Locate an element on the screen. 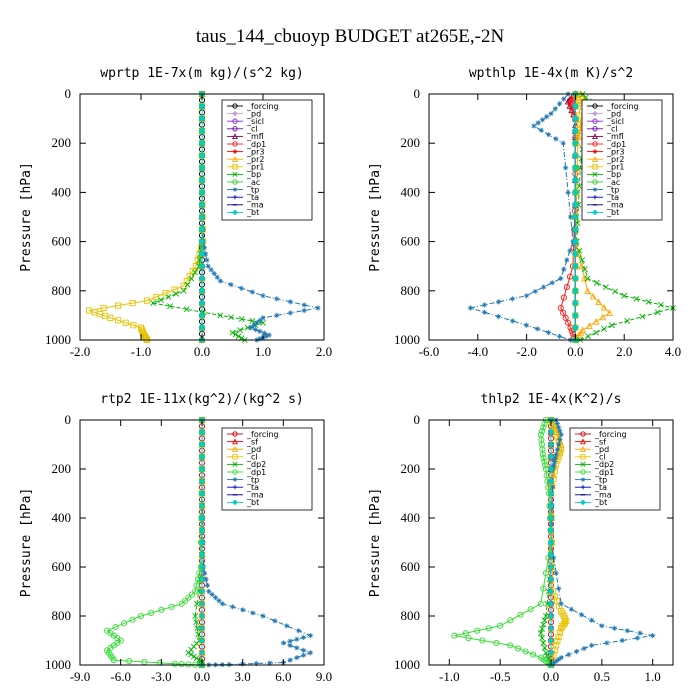  legend-item: _cl is located at coordinates (242, 129).